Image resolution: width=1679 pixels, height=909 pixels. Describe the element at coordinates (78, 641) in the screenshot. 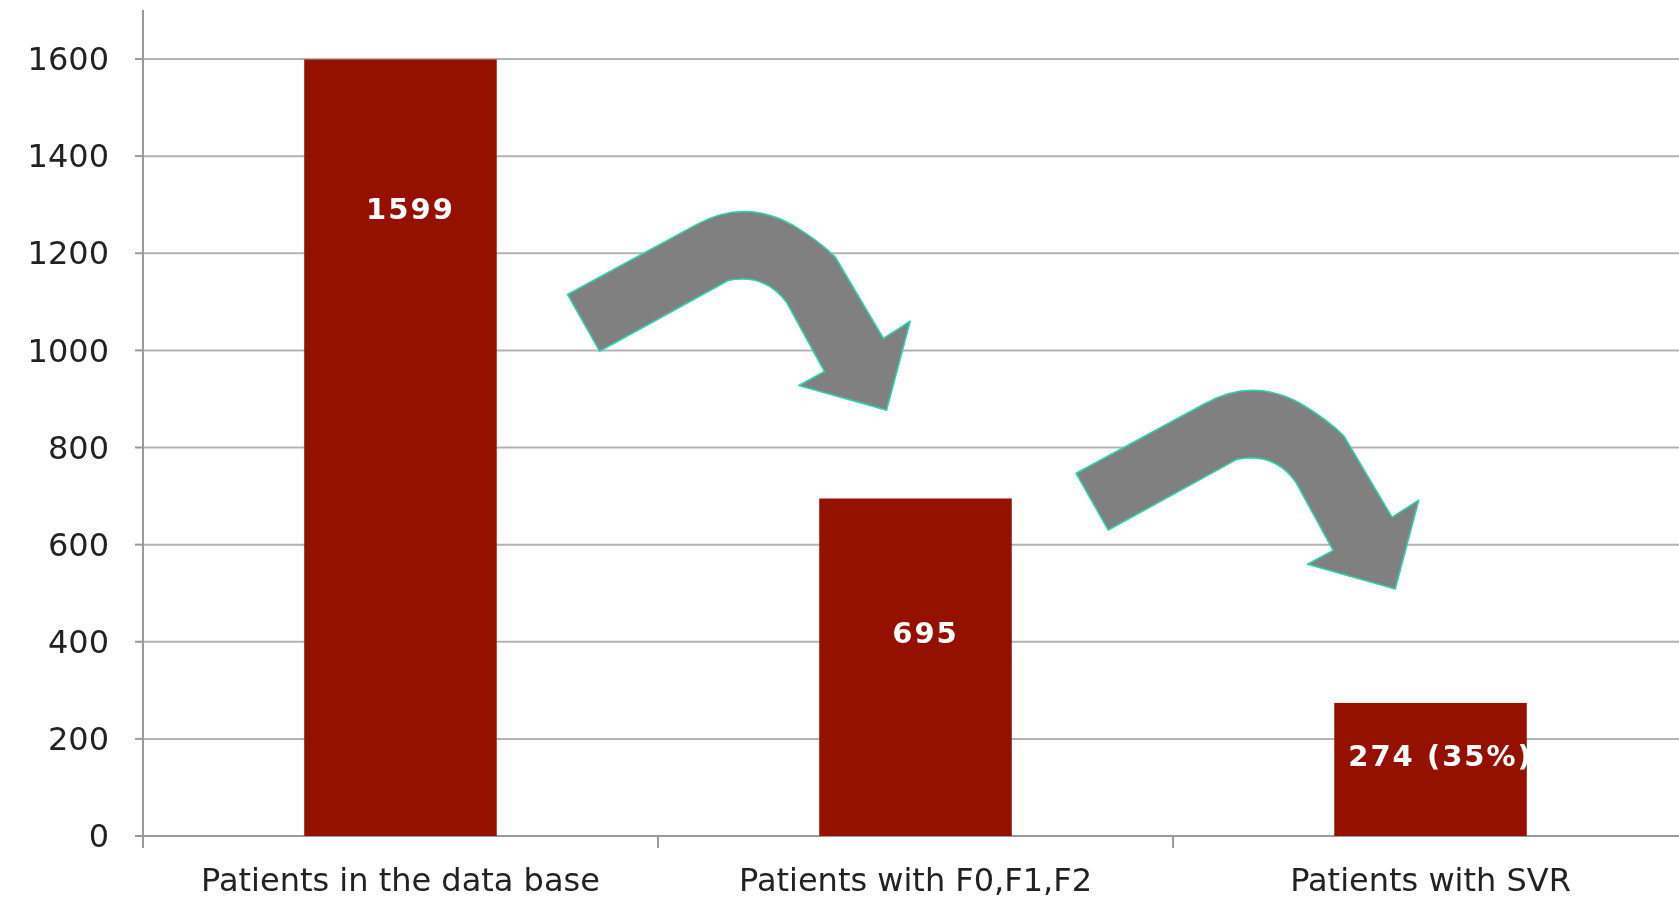

I see `y-tick-label: 400` at that location.